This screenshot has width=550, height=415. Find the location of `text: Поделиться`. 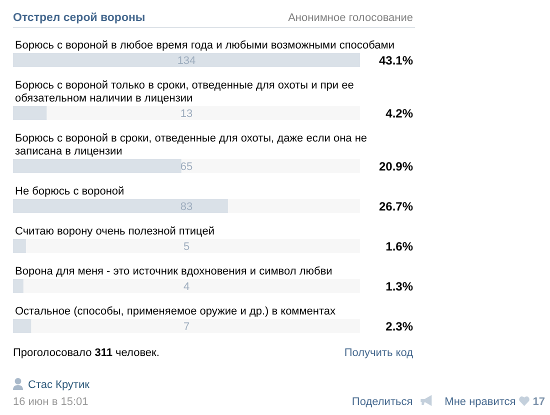

text: Поделиться is located at coordinates (382, 402).